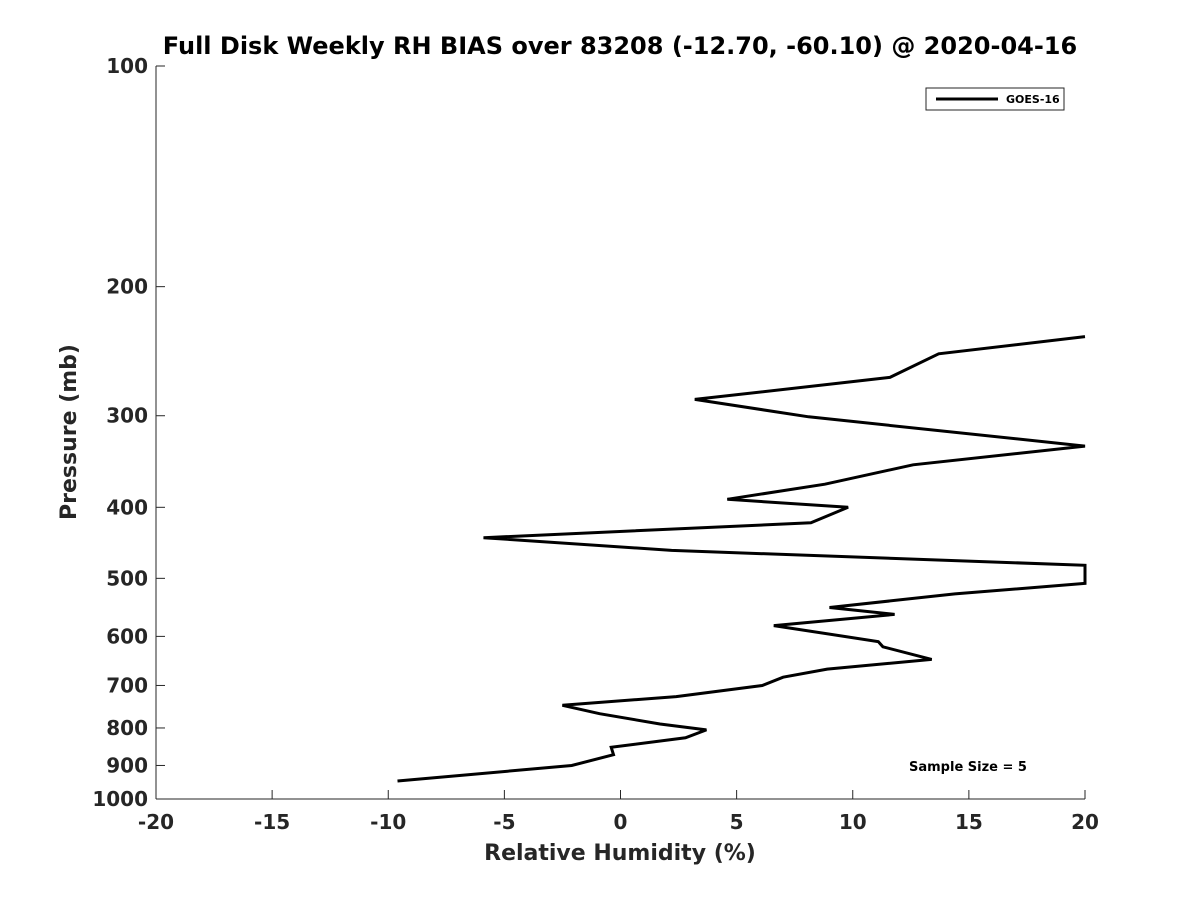  Describe the element at coordinates (69, 432) in the screenshot. I see `y-axis-label: Pressure (mb)` at that location.